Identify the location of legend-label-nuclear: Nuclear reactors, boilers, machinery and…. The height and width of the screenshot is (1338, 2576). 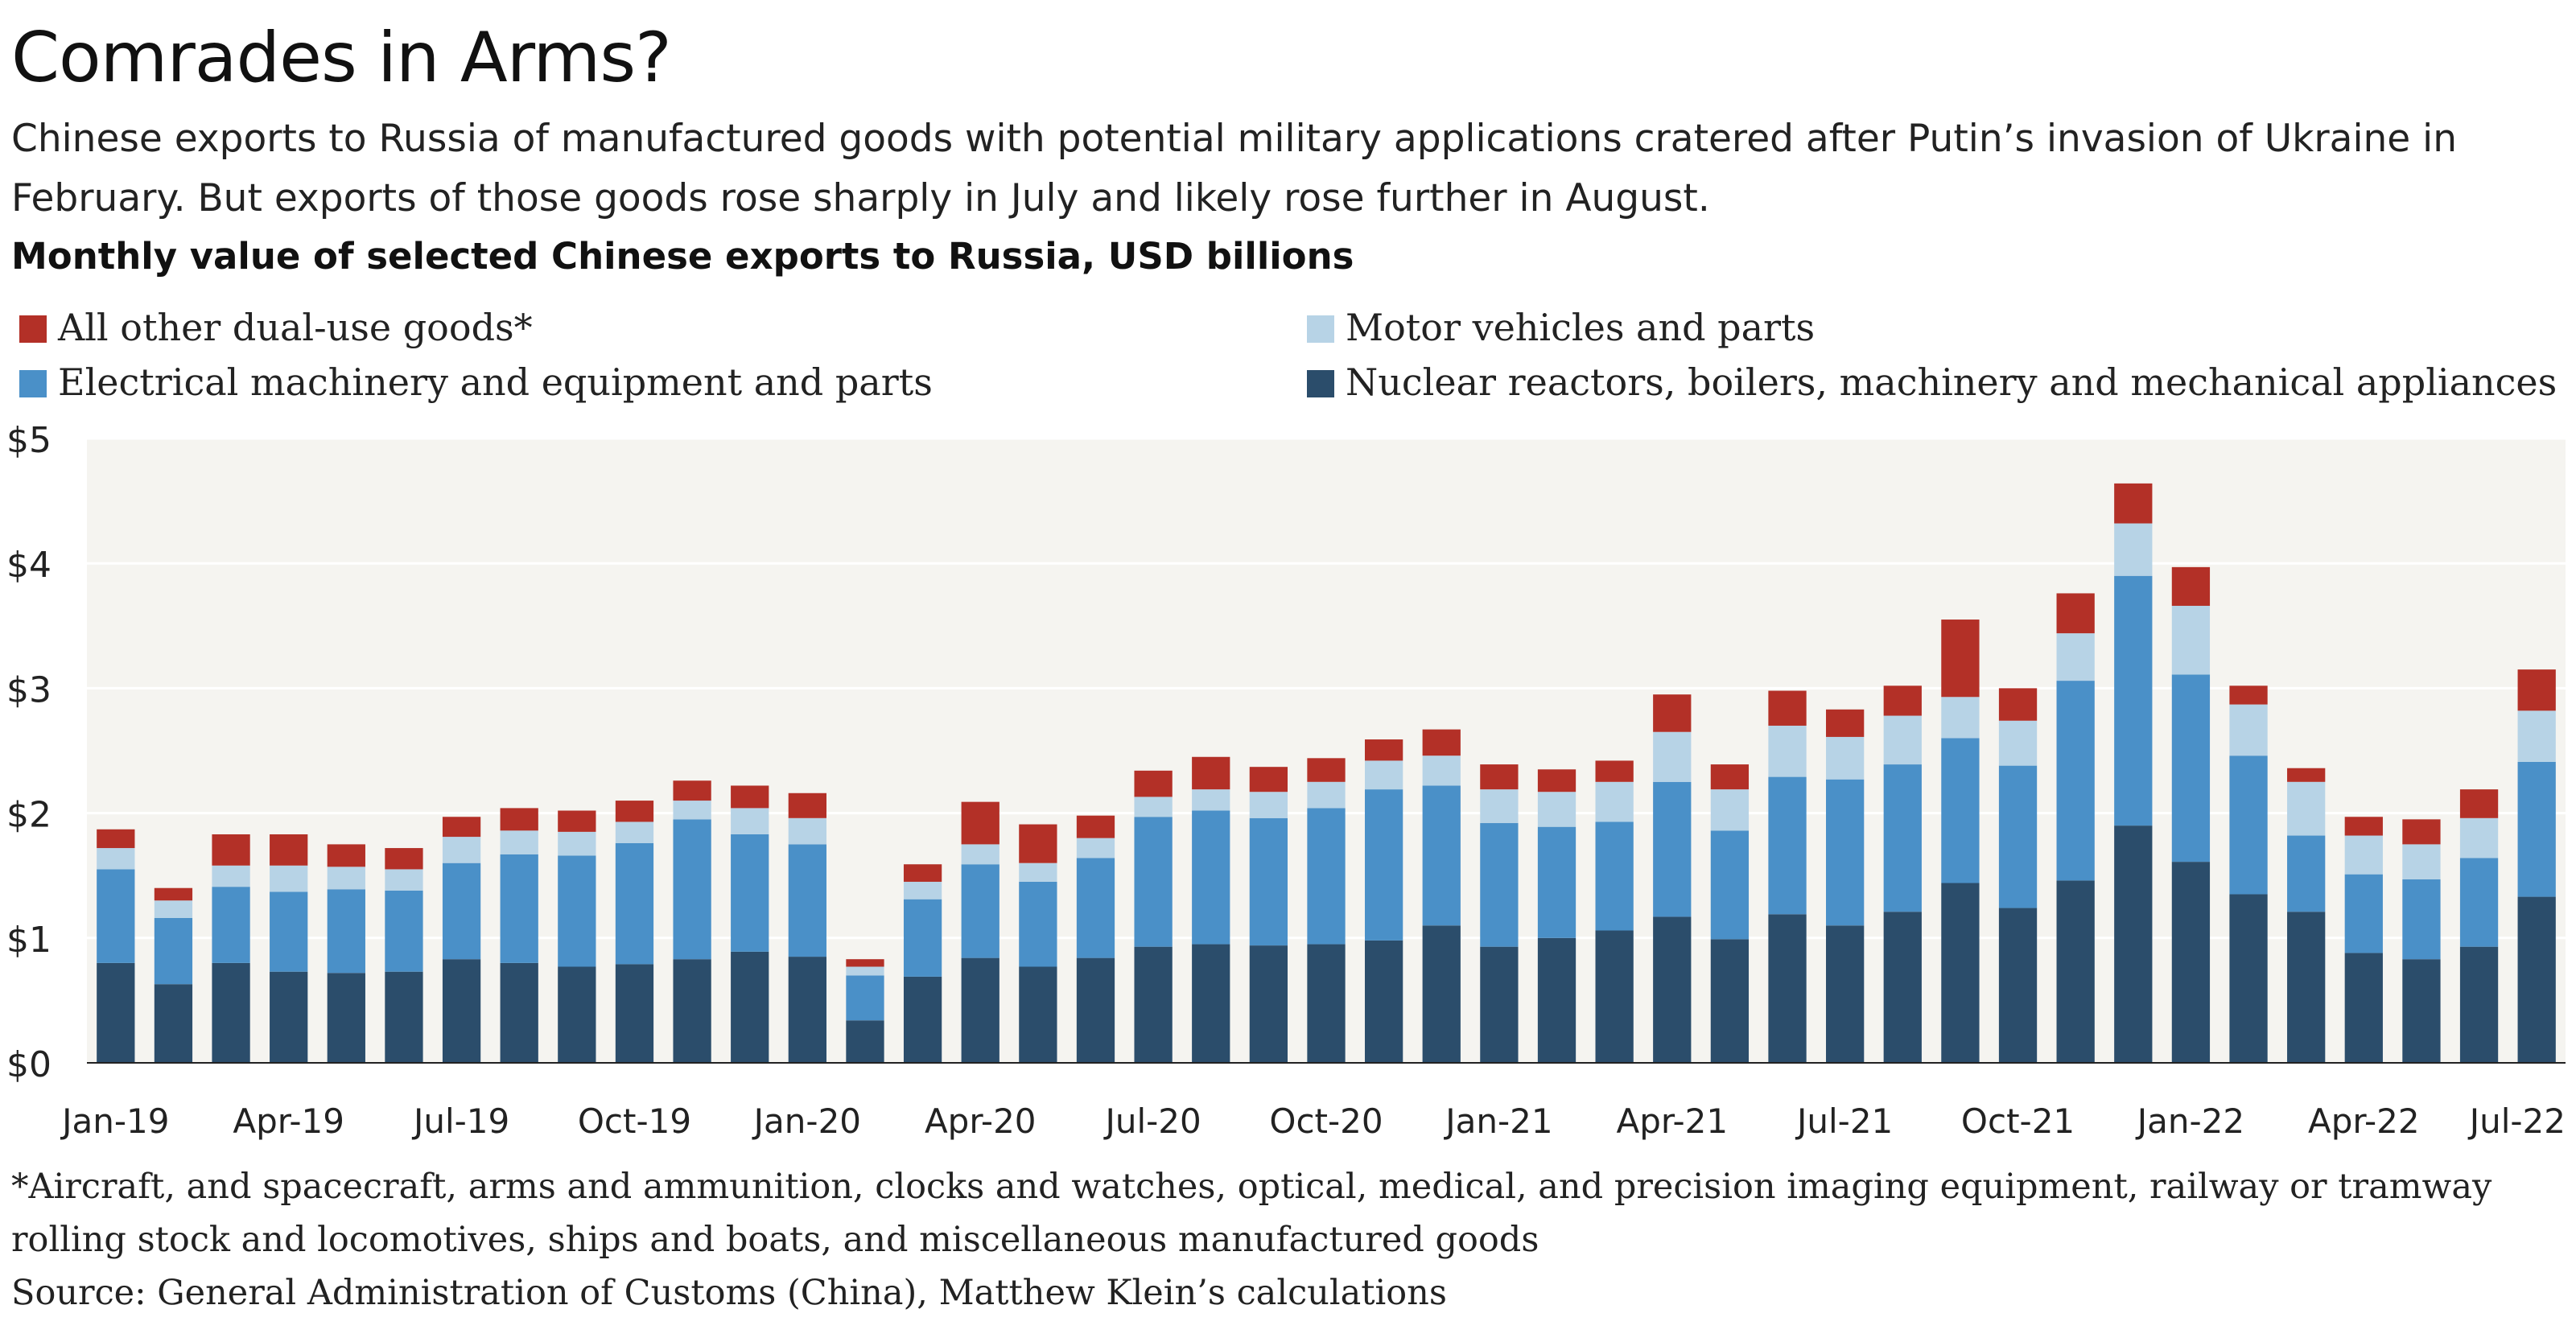
(1951, 382).